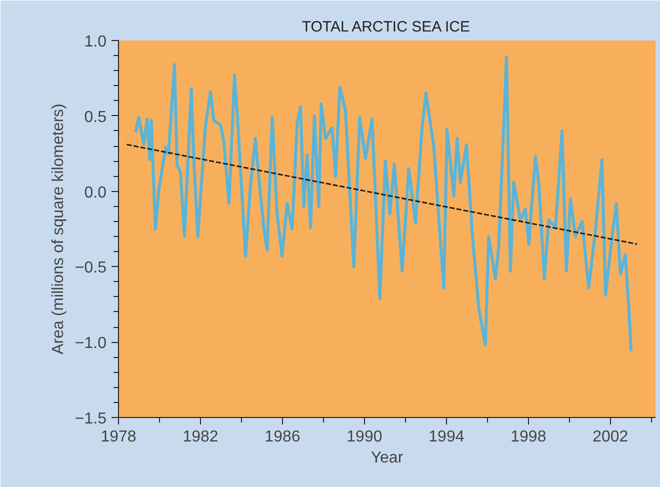 This screenshot has width=660, height=487. Describe the element at coordinates (90, 268) in the screenshot. I see `y-tick-label: −0.5` at that location.